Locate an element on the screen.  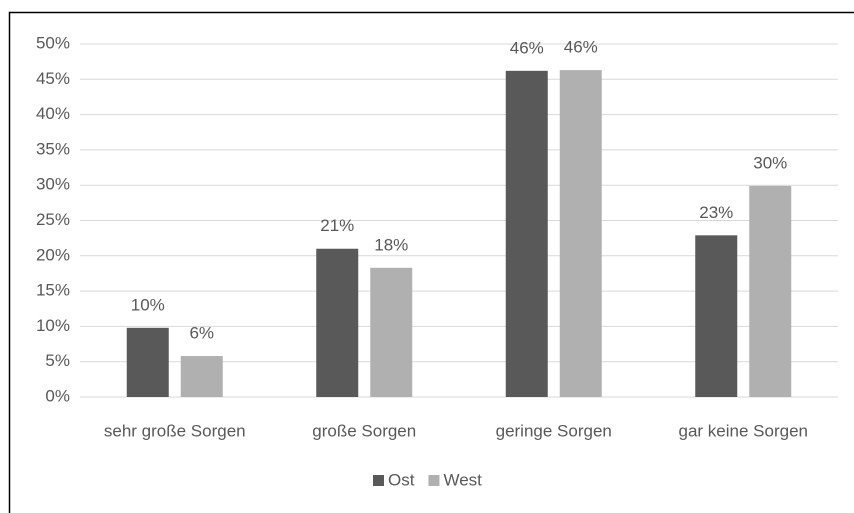
x-tick-label: große Sorgen is located at coordinates (364, 430).